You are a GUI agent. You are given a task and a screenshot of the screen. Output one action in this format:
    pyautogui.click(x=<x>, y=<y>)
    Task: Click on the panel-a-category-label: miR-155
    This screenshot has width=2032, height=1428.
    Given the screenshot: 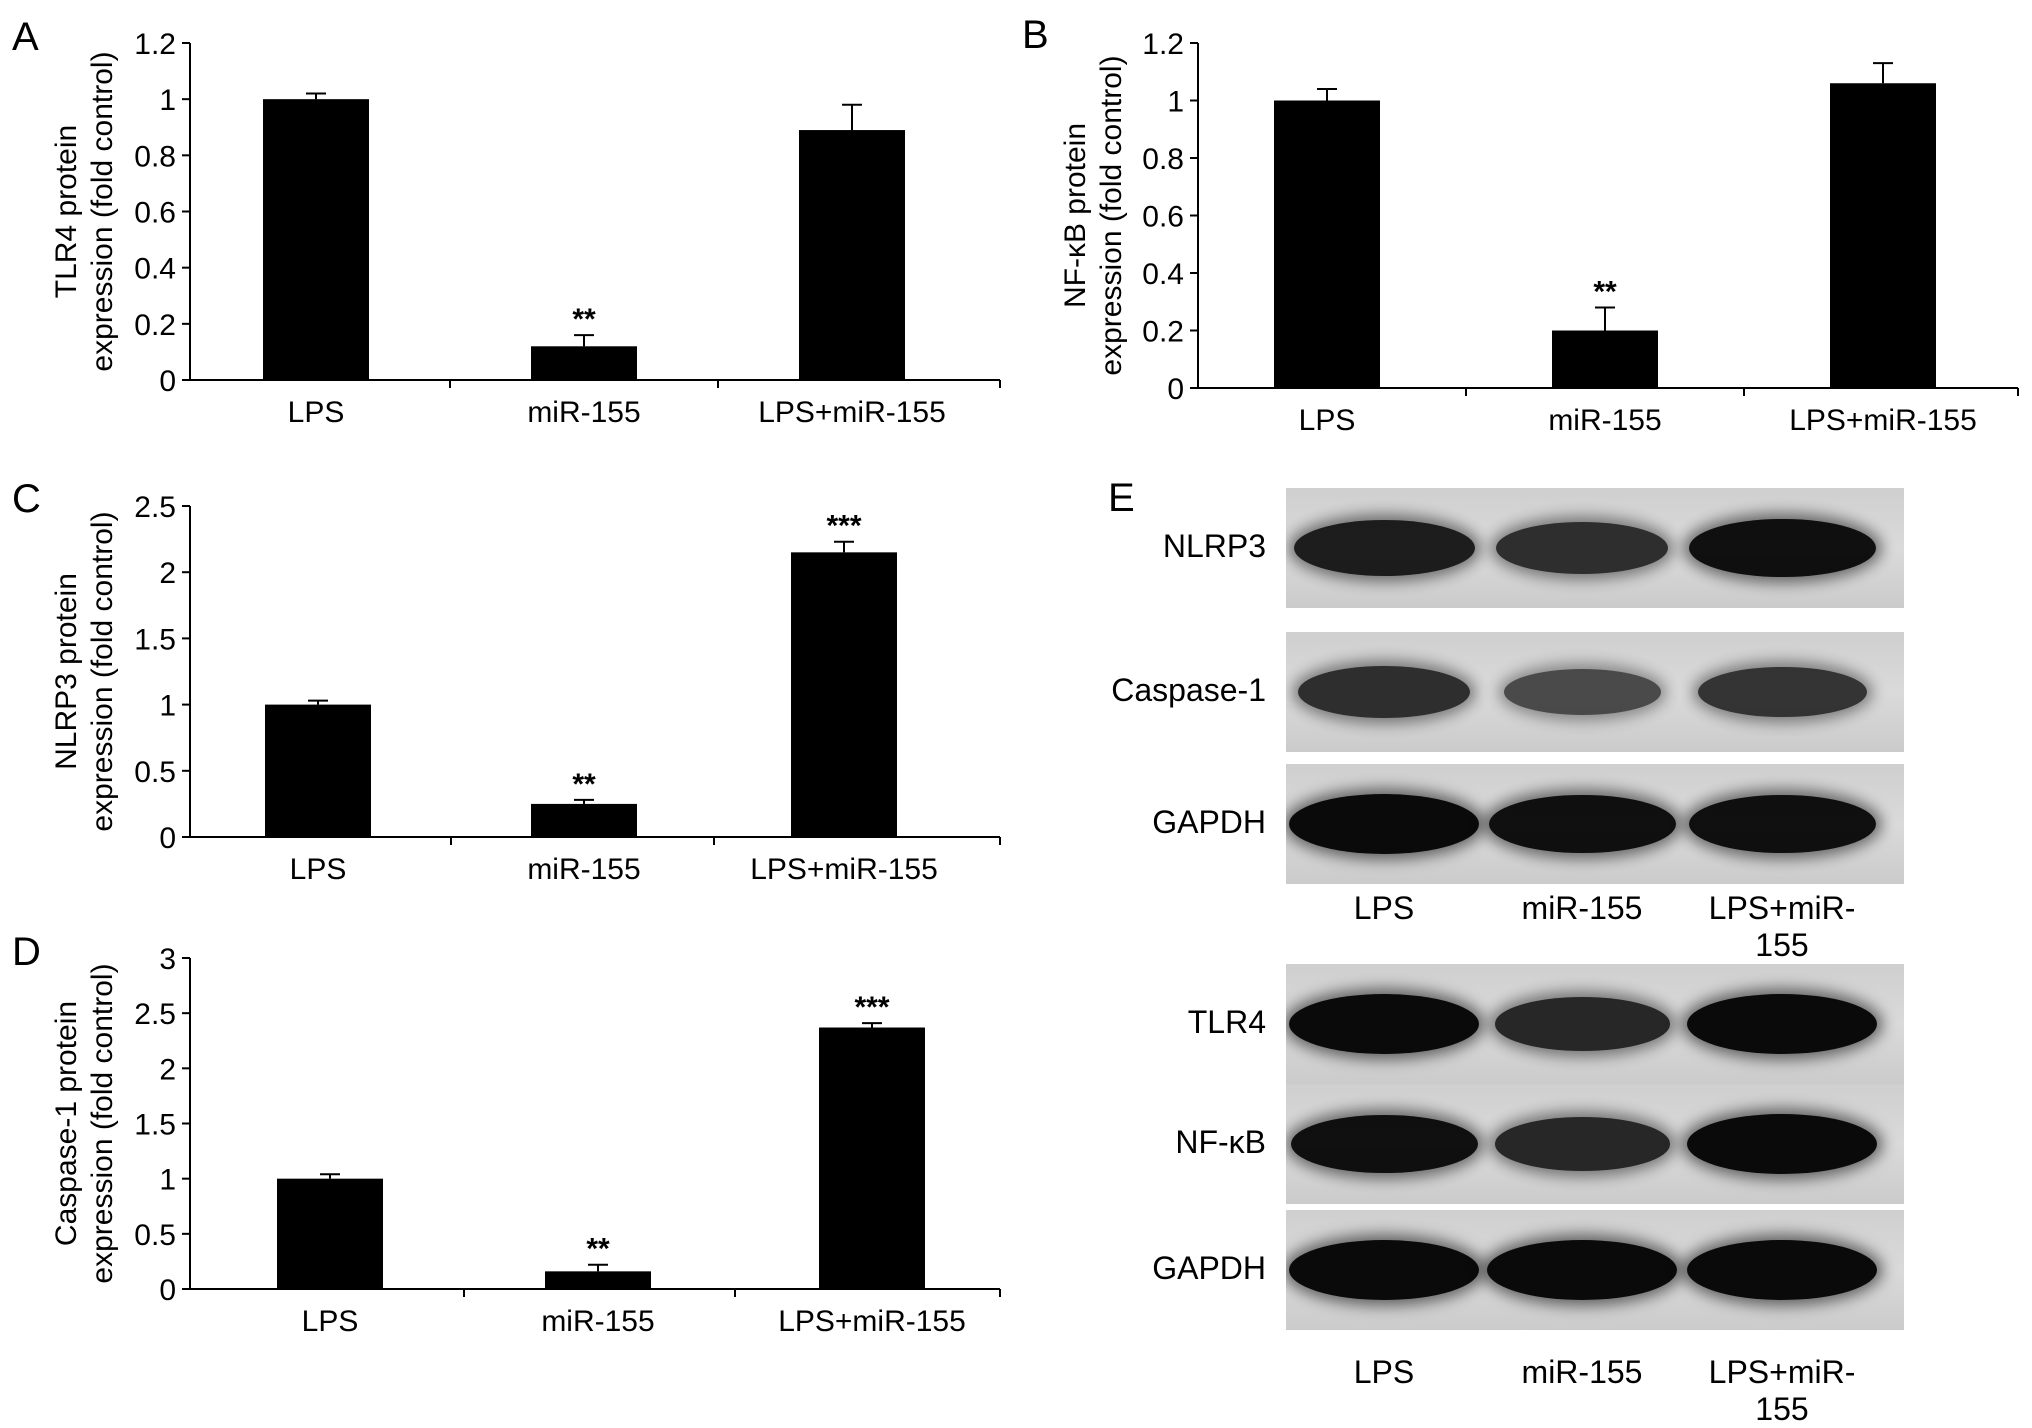 What is the action you would take?
    pyautogui.click(x=583, y=412)
    